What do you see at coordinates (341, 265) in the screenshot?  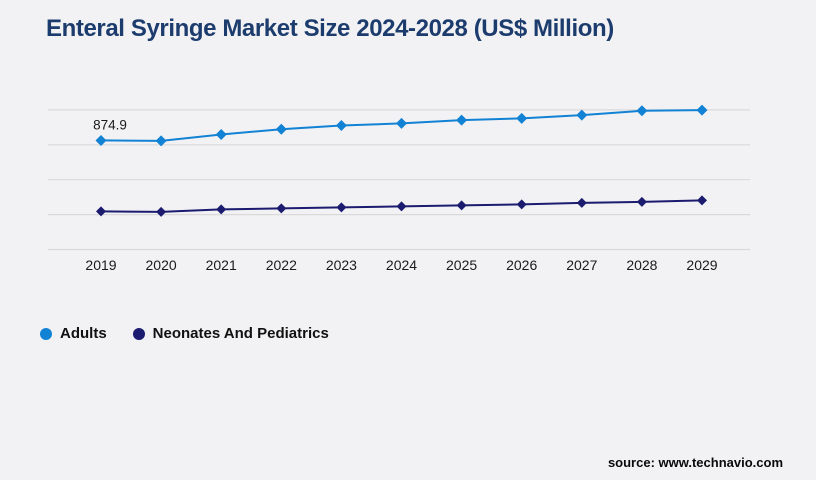 I see `x-axis-label-2023: 2023` at bounding box center [341, 265].